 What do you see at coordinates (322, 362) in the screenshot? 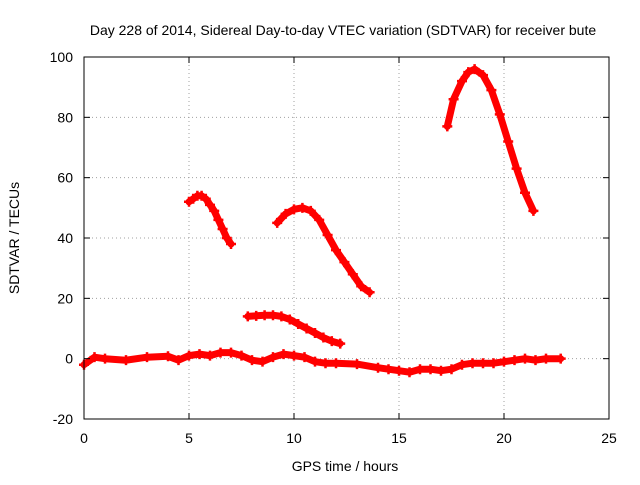
I see `series-arc-baseline` at bounding box center [322, 362].